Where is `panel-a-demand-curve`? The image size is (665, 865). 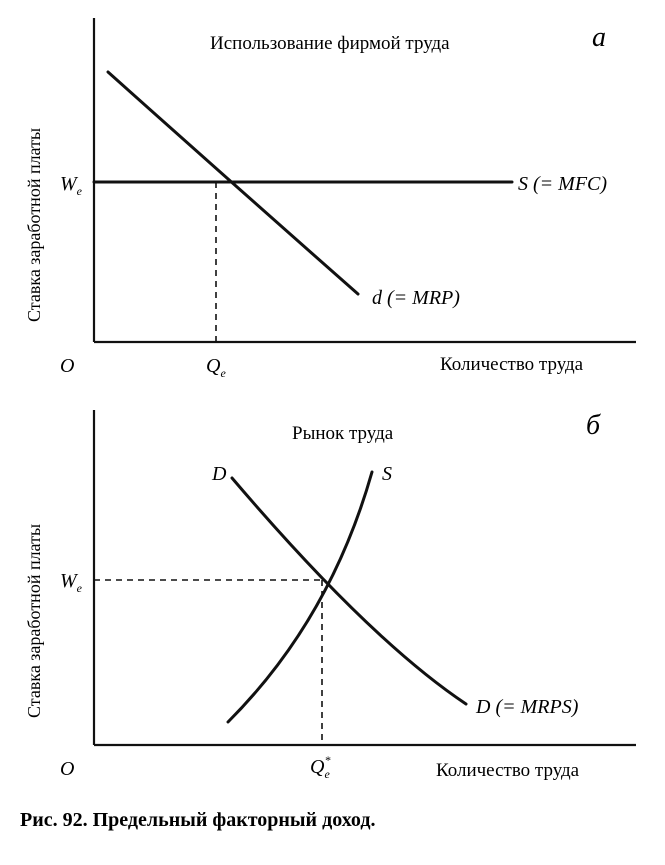
panel-a-demand-curve is located at coordinates (233, 183).